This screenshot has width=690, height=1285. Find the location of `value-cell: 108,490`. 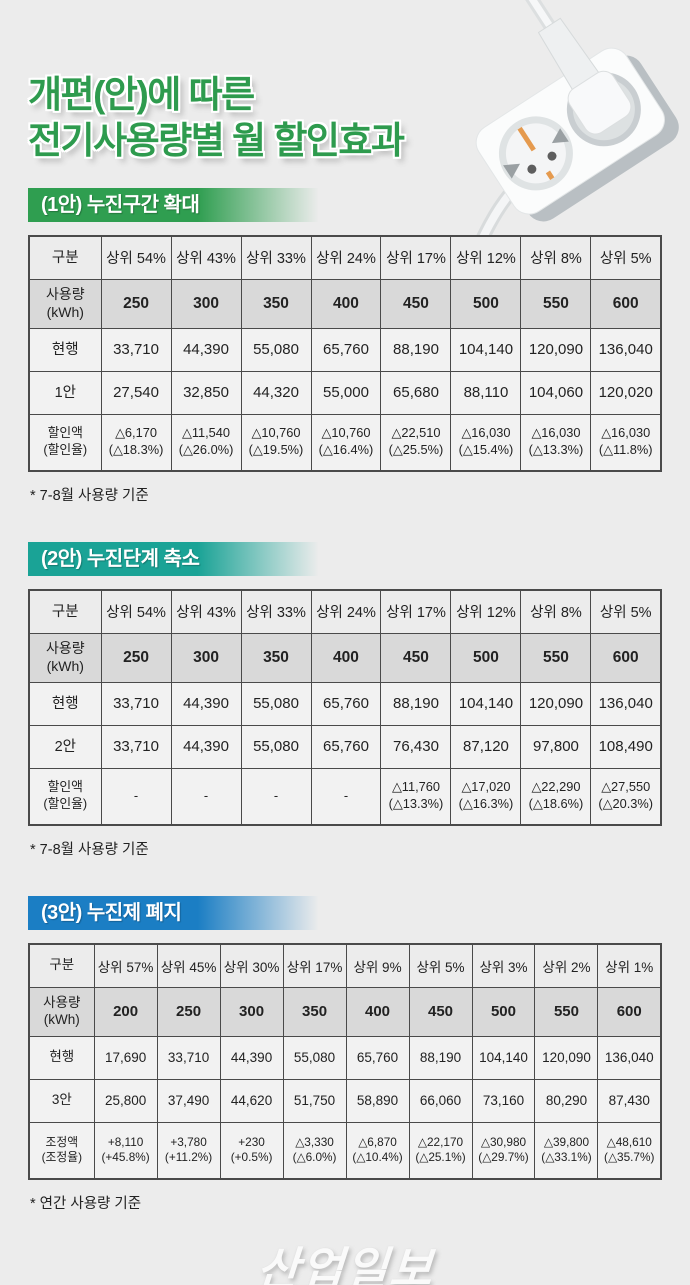

value-cell: 108,490 is located at coordinates (626, 746).